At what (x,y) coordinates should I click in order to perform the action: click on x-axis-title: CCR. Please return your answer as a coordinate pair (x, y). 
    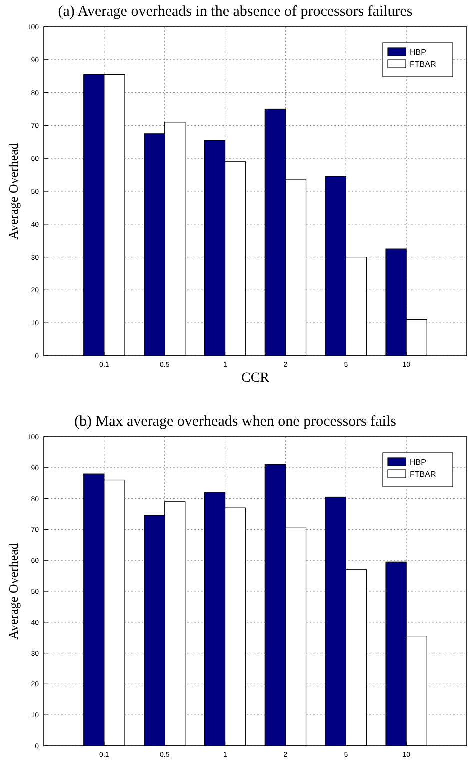
    Looking at the image, I should click on (255, 378).